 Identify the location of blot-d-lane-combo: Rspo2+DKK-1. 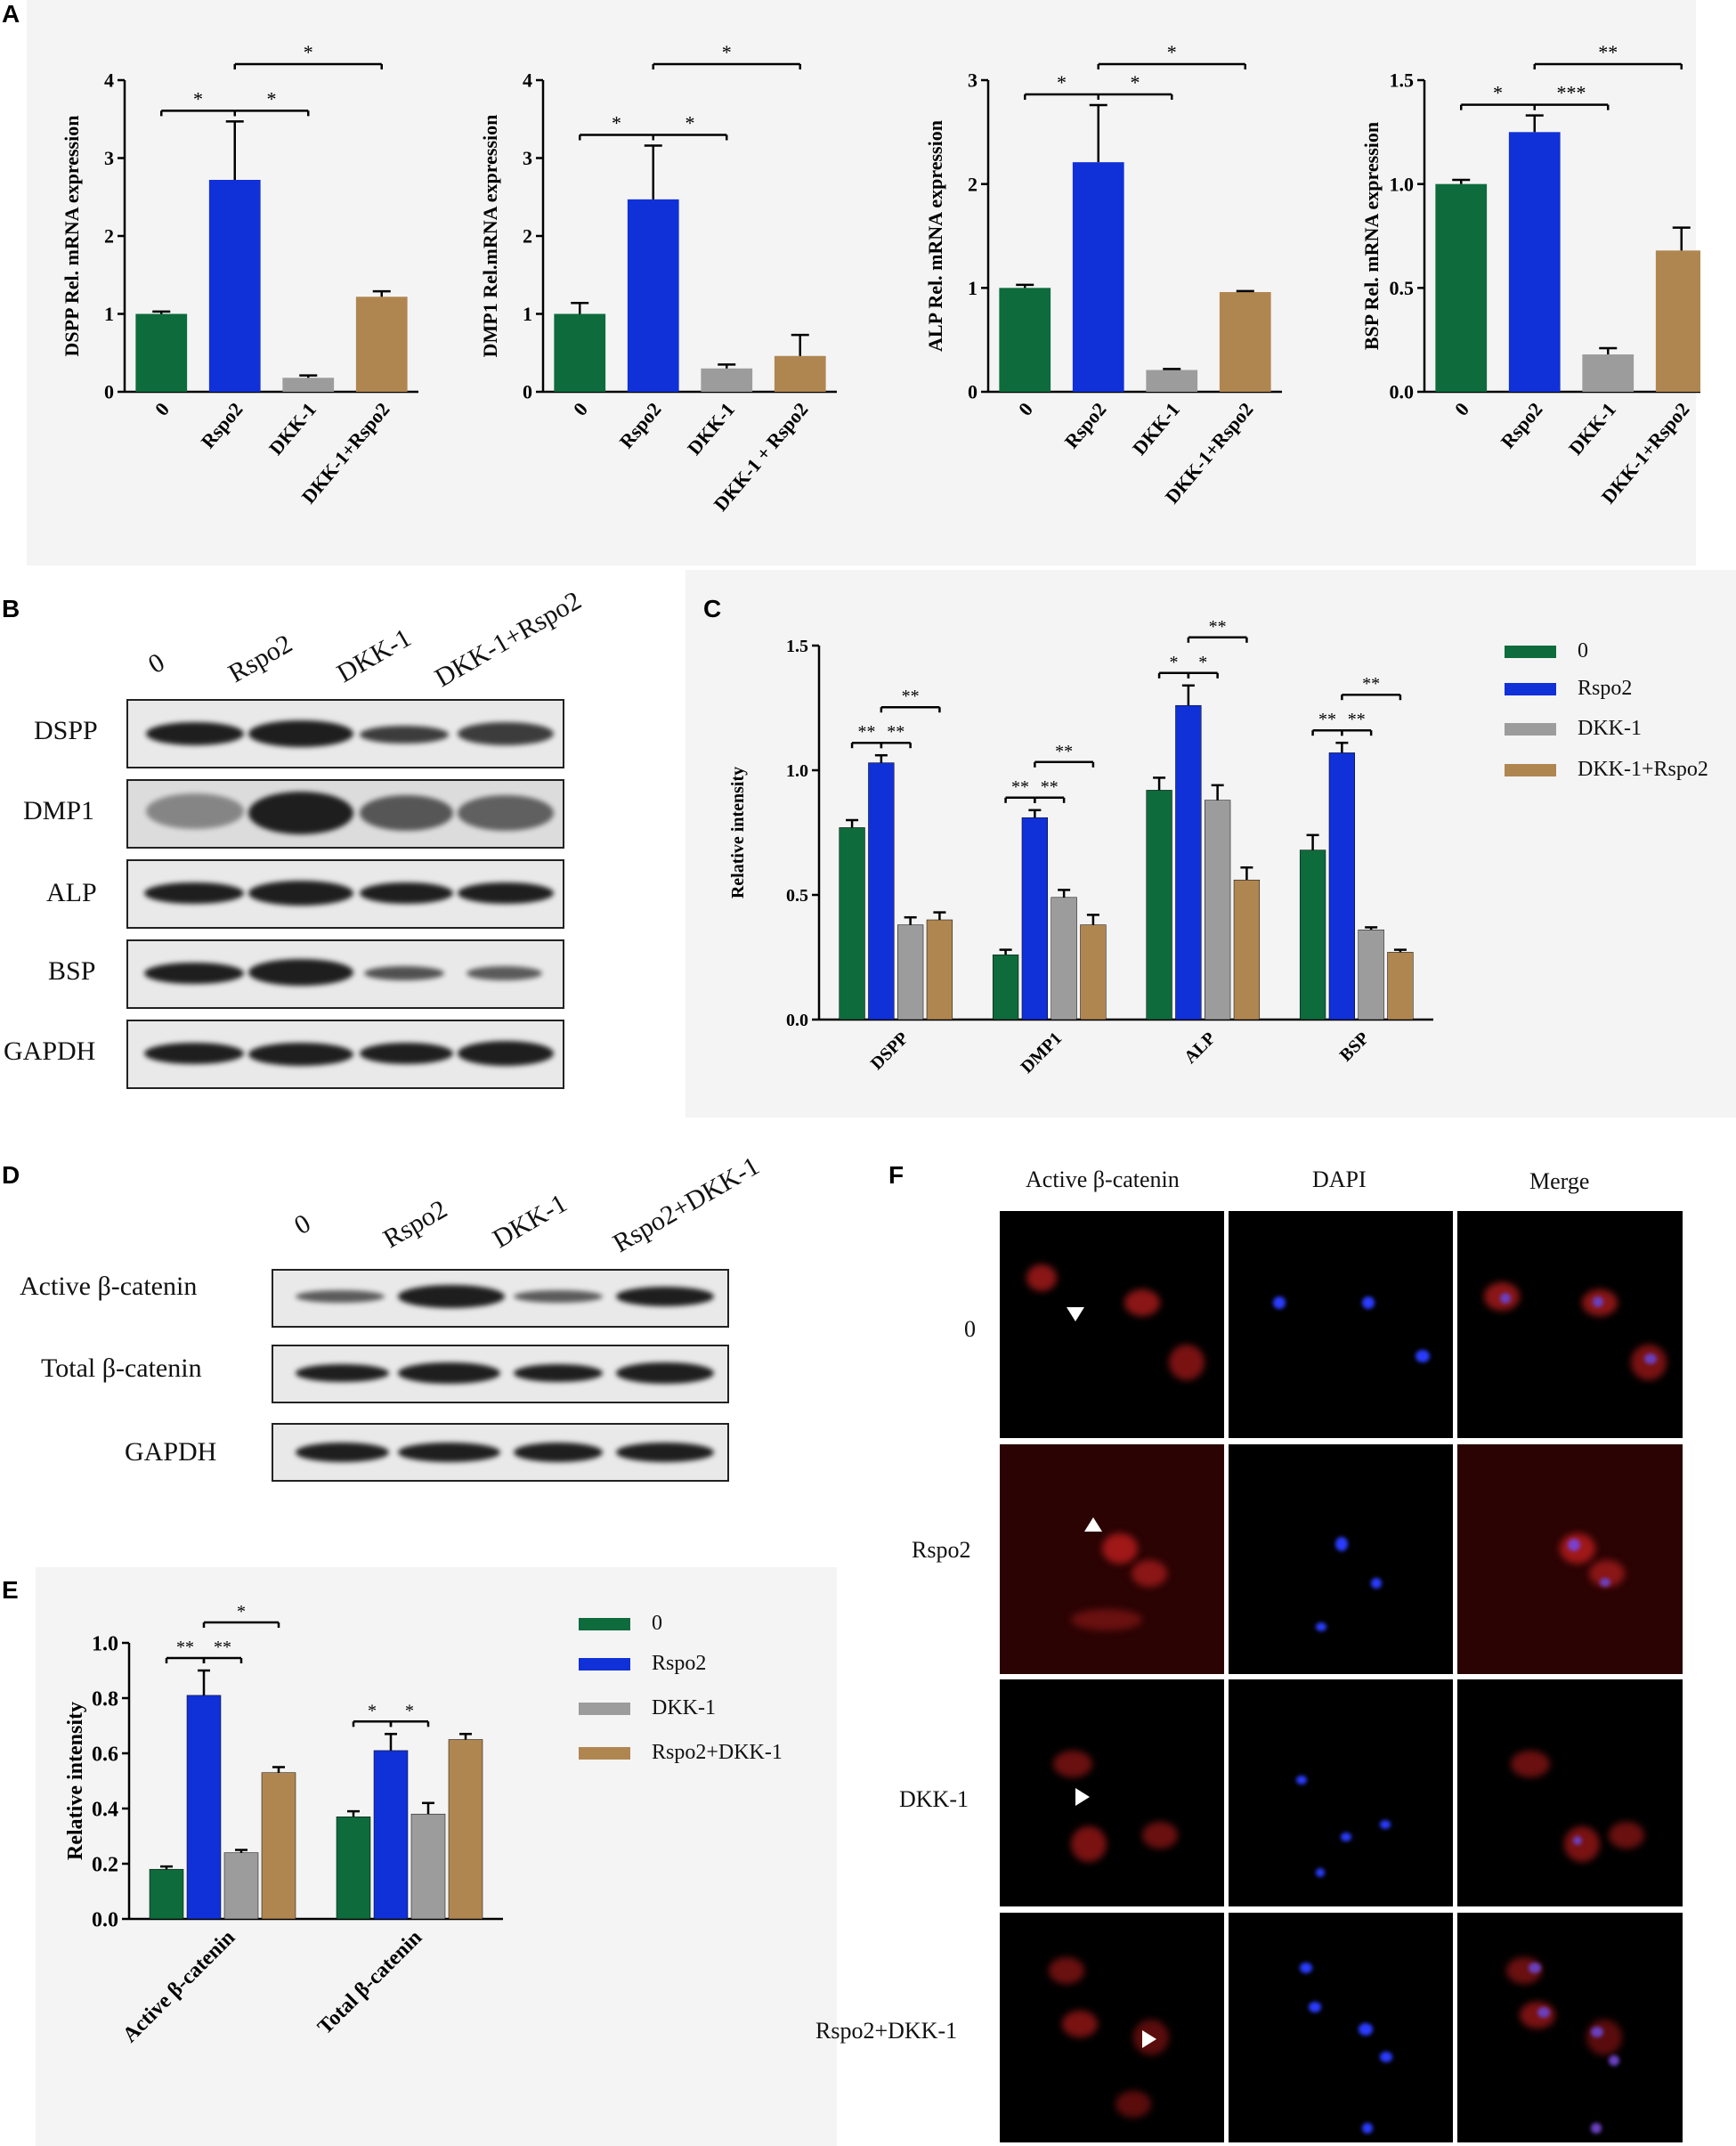
(686, 1204).